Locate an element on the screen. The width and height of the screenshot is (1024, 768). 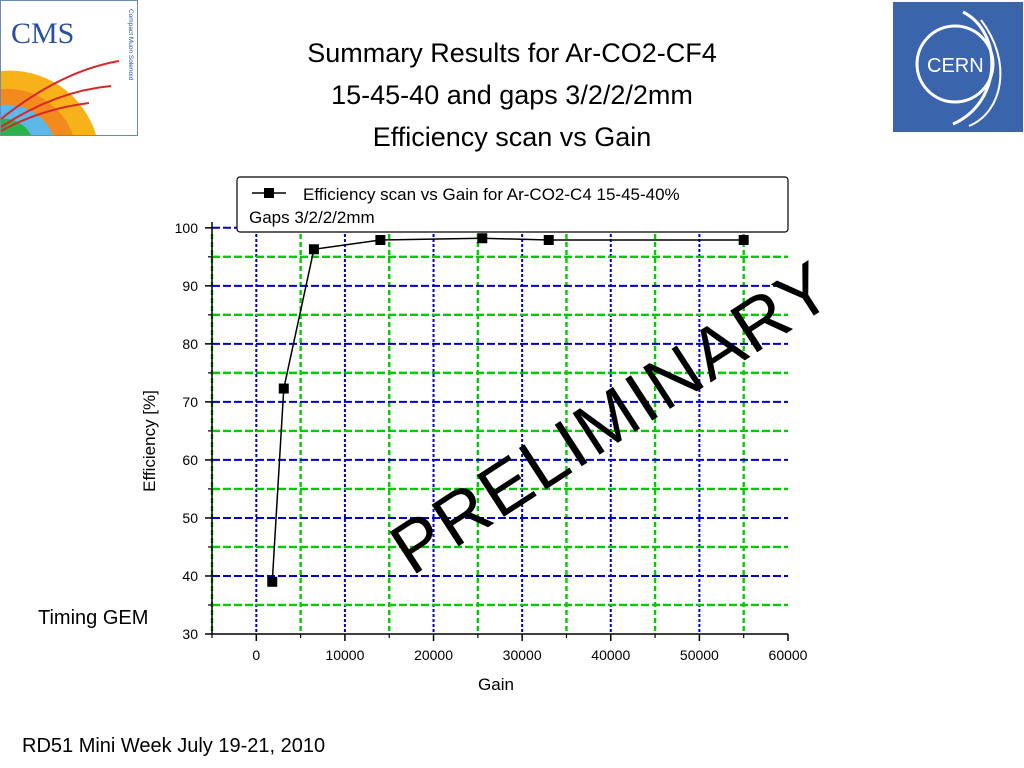
x-tick-label: 20000 is located at coordinates (433, 655).